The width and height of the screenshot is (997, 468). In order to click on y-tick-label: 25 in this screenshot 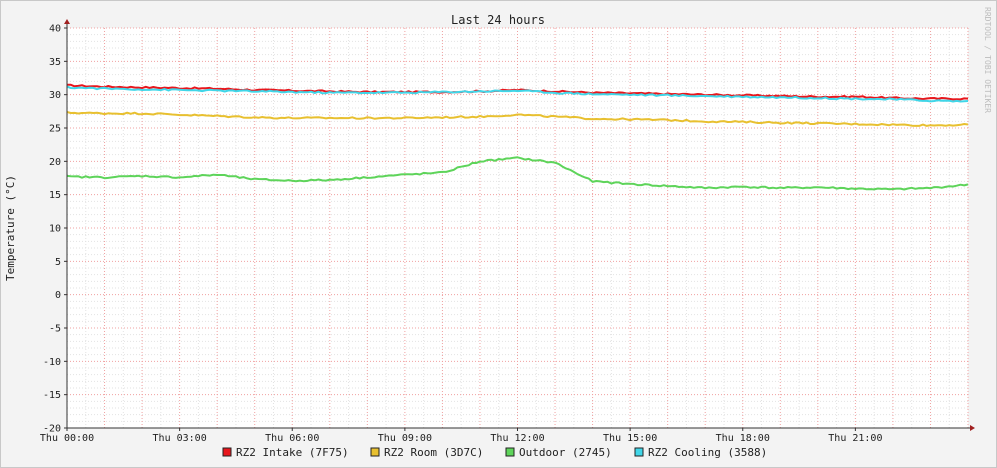, I will do `click(55, 129)`.